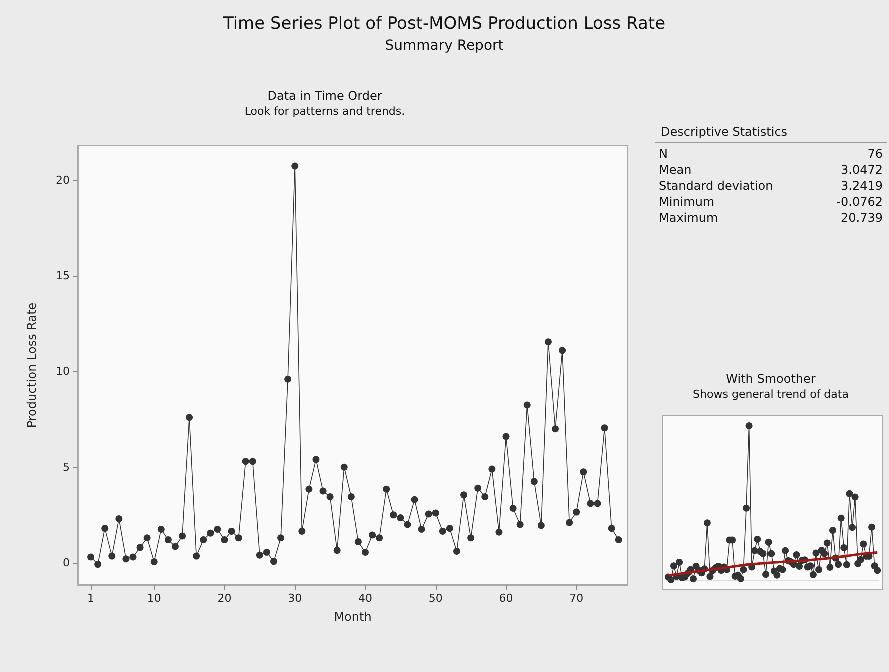  I want to click on y-axis-title: Production Loss Rate, so click(32, 365).